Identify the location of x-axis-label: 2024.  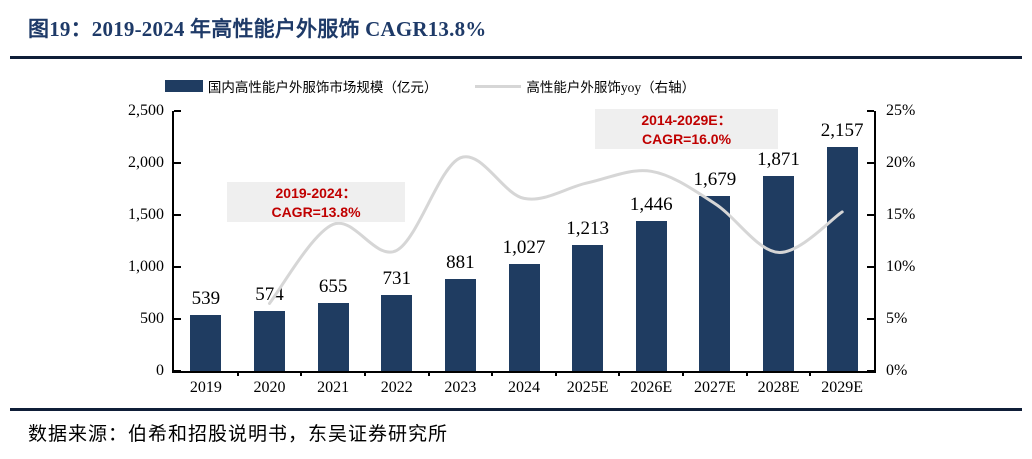
(524, 387).